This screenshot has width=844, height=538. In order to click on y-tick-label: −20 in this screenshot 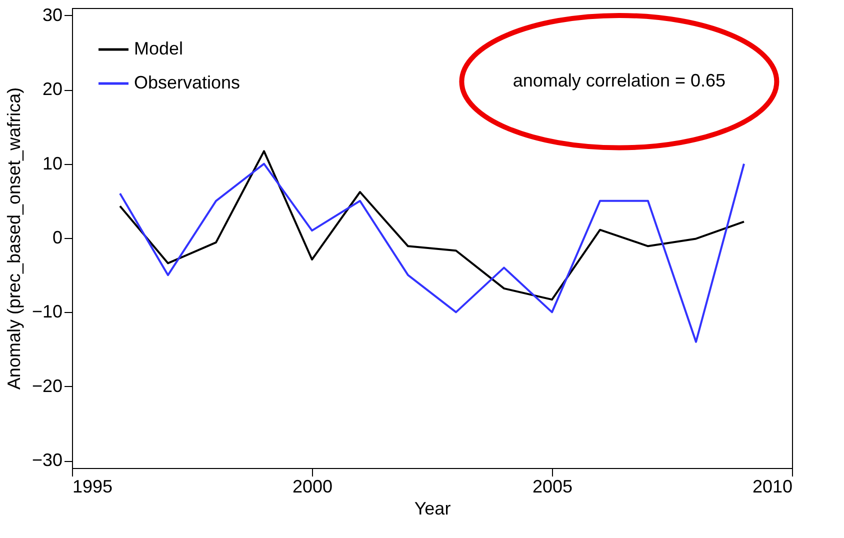, I will do `click(47, 386)`.